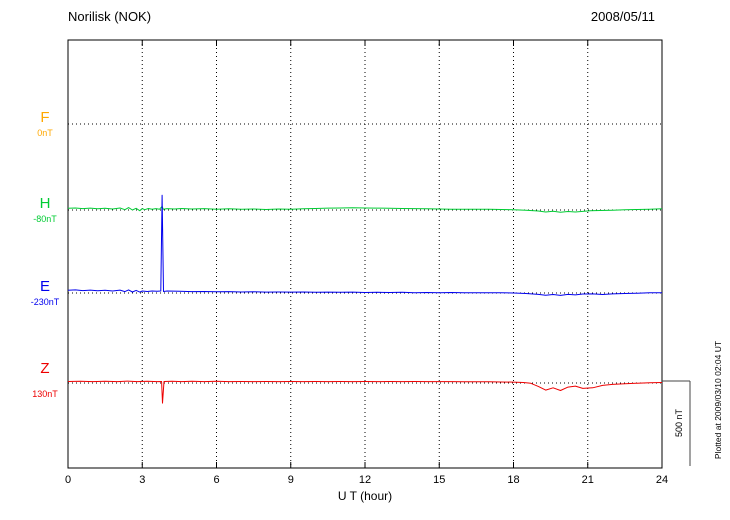 The width and height of the screenshot is (730, 520). What do you see at coordinates (44, 117) in the screenshot?
I see `series-letter-F: F` at bounding box center [44, 117].